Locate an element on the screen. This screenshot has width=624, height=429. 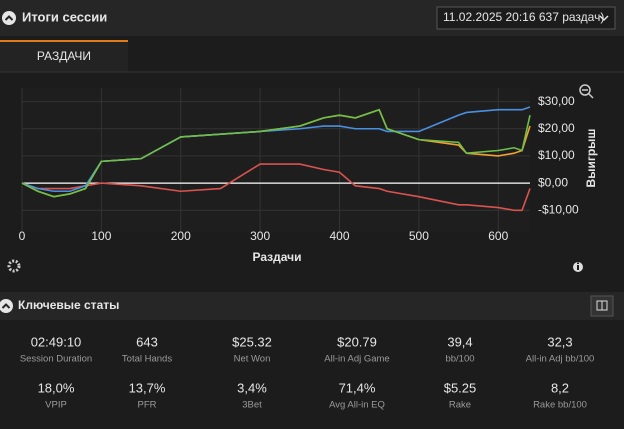
stat-label: PFR is located at coordinates (147, 405).